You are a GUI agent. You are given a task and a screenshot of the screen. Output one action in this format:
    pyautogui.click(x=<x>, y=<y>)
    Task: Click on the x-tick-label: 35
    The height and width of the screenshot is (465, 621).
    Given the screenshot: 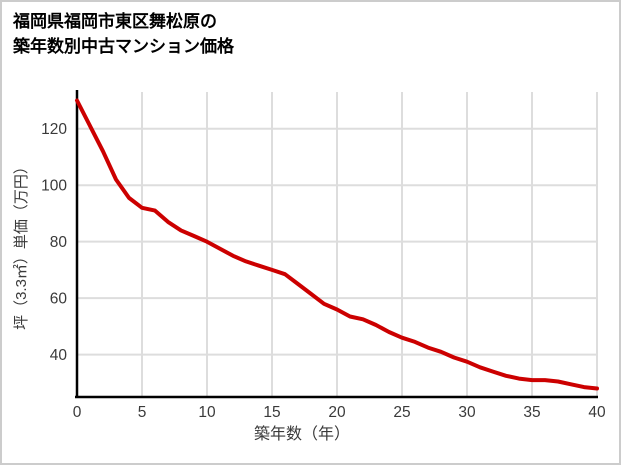 What is the action you would take?
    pyautogui.click(x=531, y=412)
    